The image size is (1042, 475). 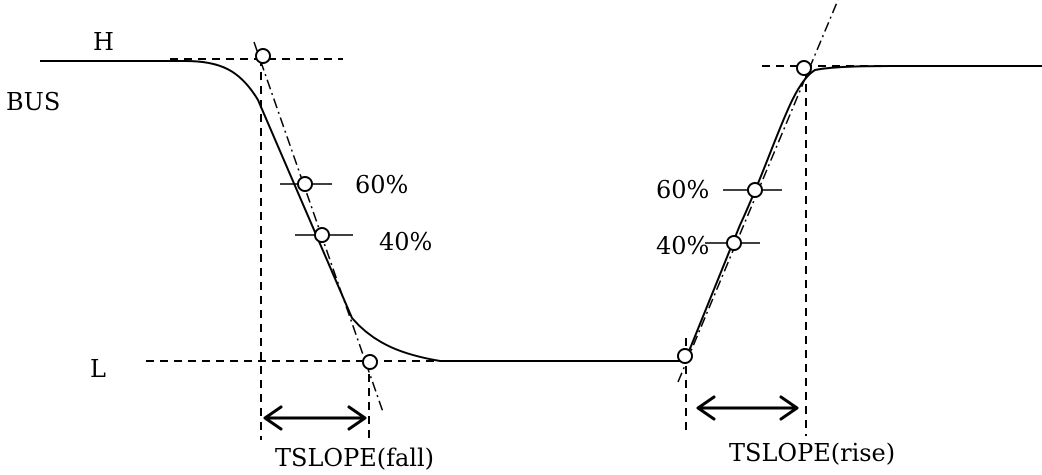 I want to click on fall-end-point, so click(x=370, y=362).